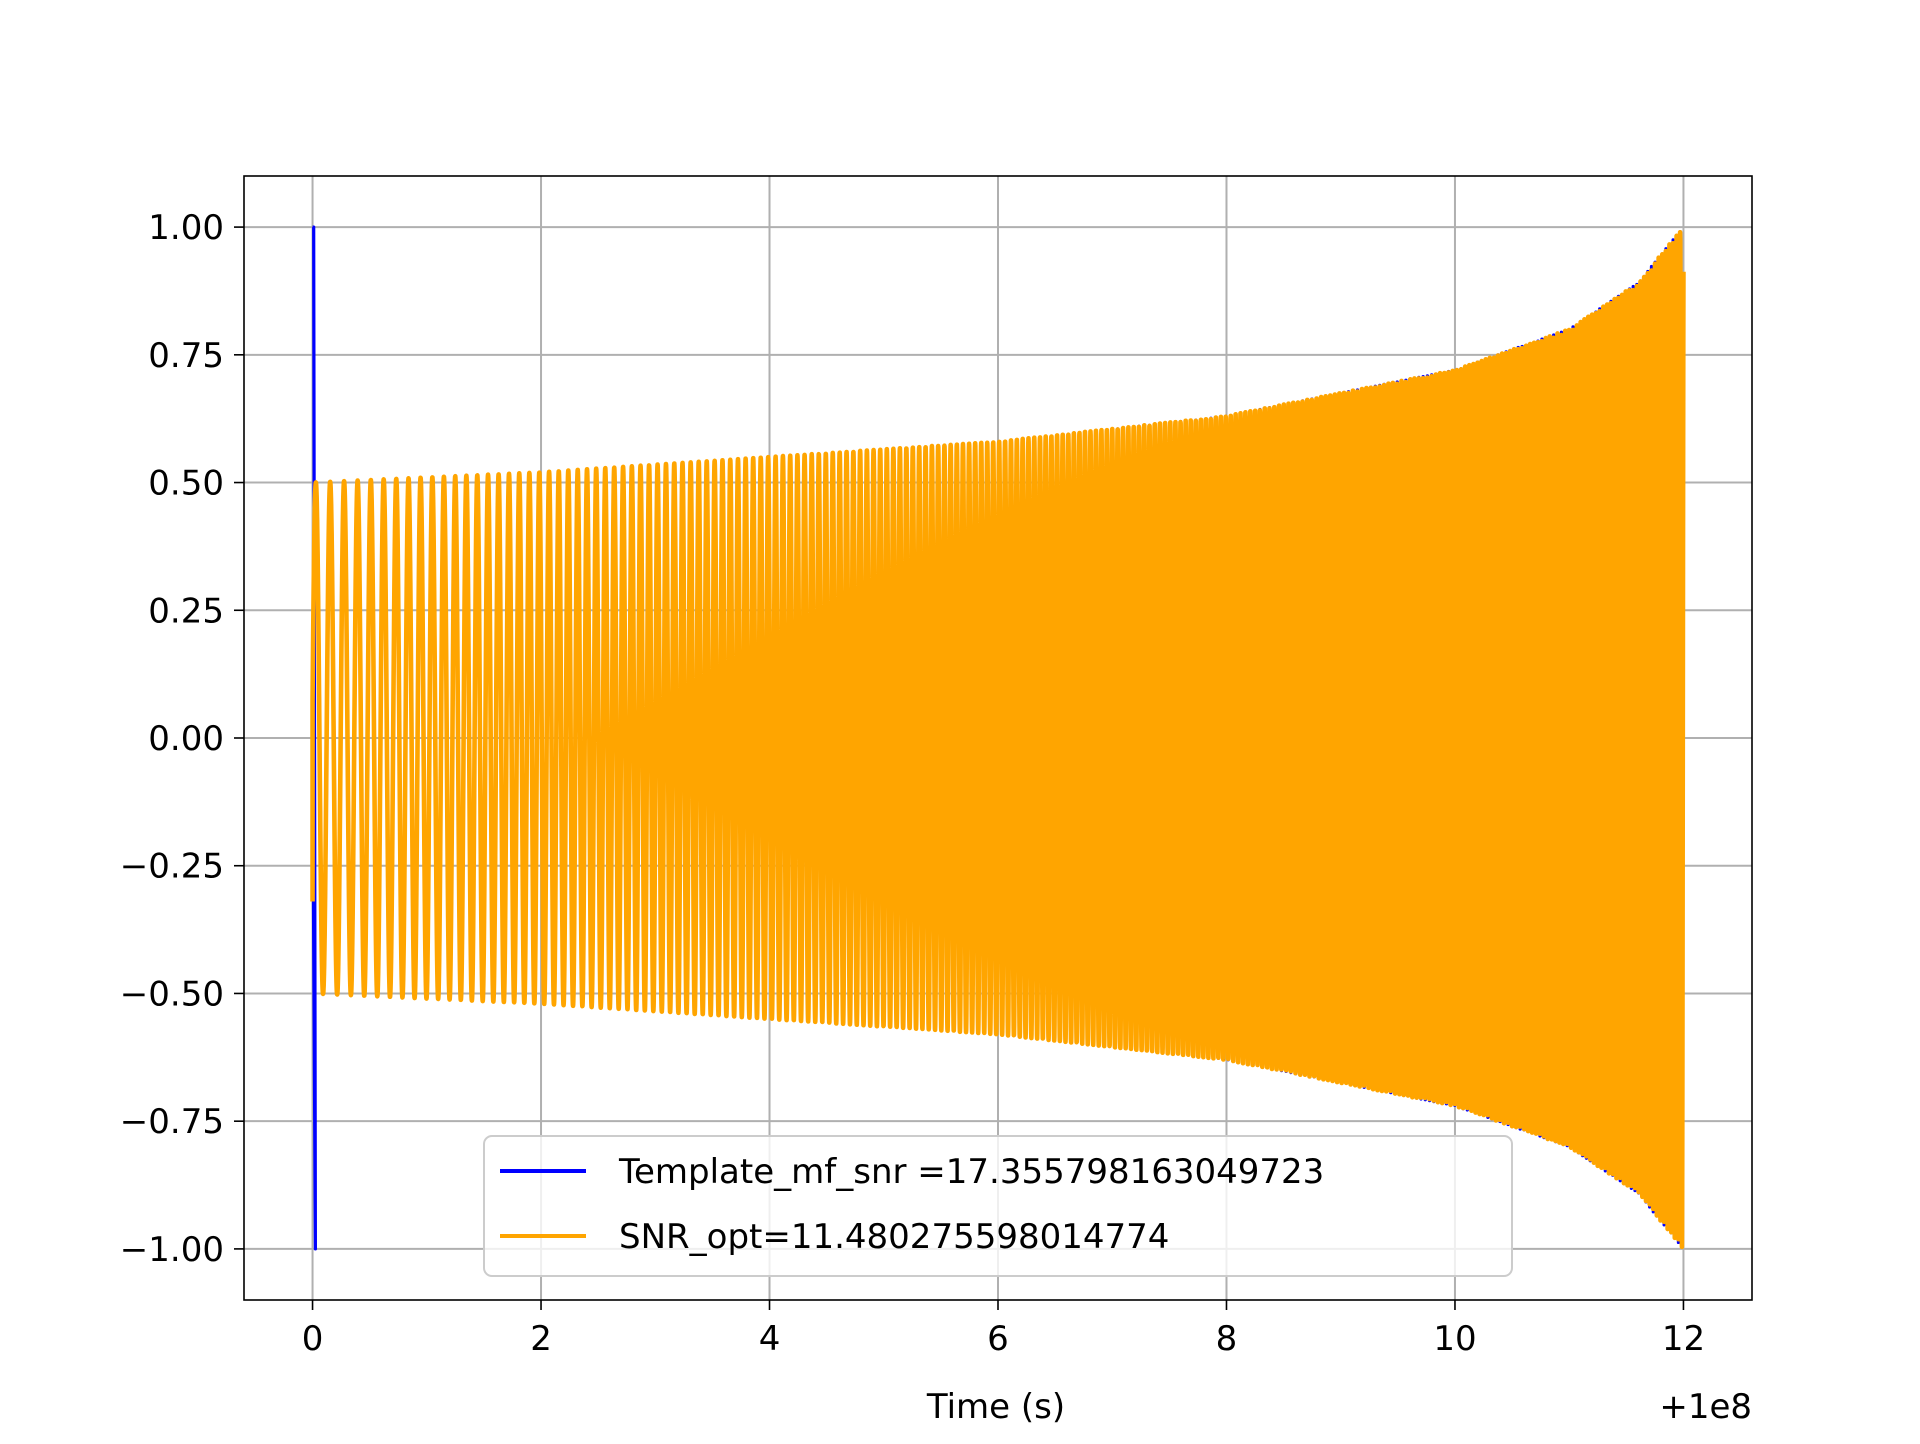 This screenshot has height=1444, width=1920. Describe the element at coordinates (971, 1172) in the screenshot. I see `legend-label-template: Template_mf_snr =17.355798163049723` at that location.